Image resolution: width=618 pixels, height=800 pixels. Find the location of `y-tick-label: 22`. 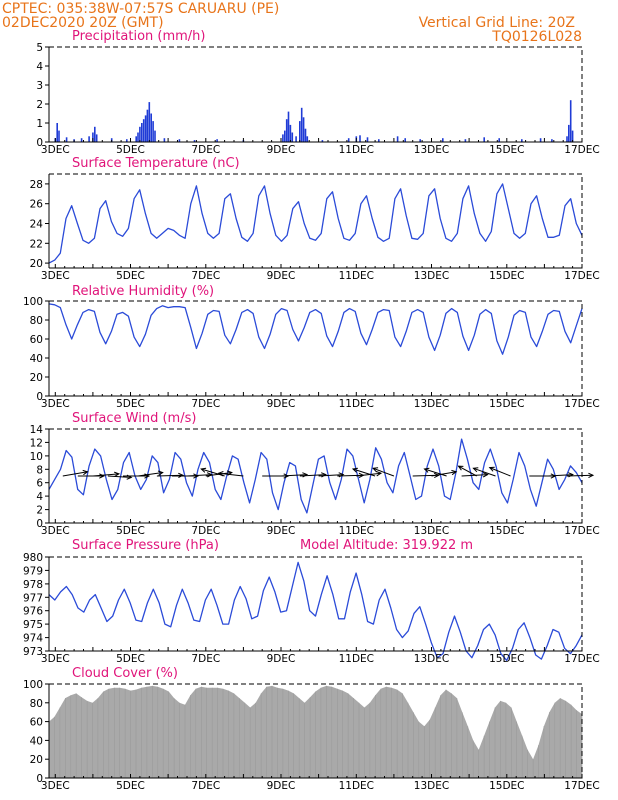

y-tick-label: 22 is located at coordinates (36, 244).